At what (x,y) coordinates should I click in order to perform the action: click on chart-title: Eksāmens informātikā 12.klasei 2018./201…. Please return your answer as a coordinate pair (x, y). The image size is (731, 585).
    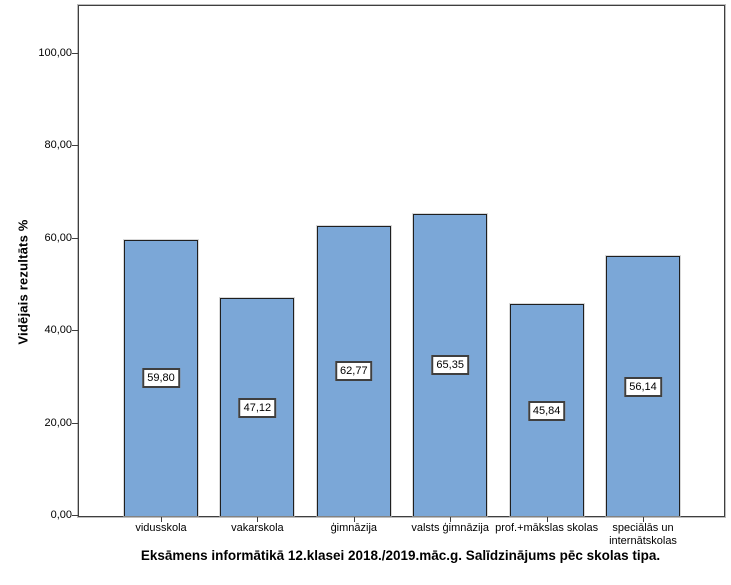
    Looking at the image, I should click on (400, 555).